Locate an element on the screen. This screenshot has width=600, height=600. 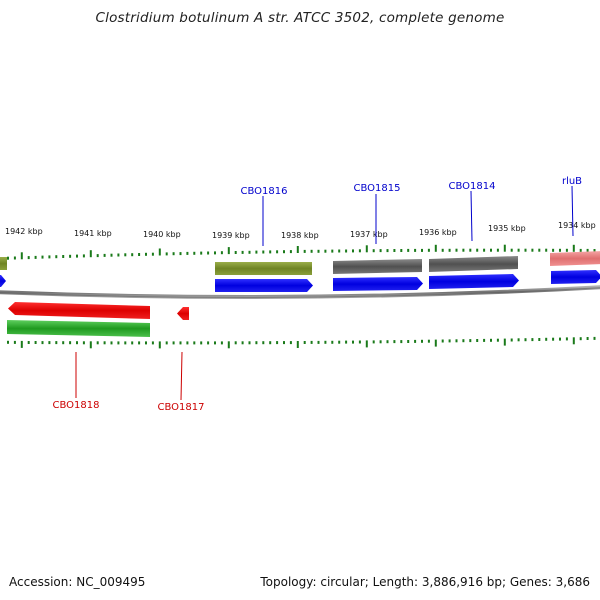
kbp-label-1936: 1936 kbp is located at coordinates (438, 232).